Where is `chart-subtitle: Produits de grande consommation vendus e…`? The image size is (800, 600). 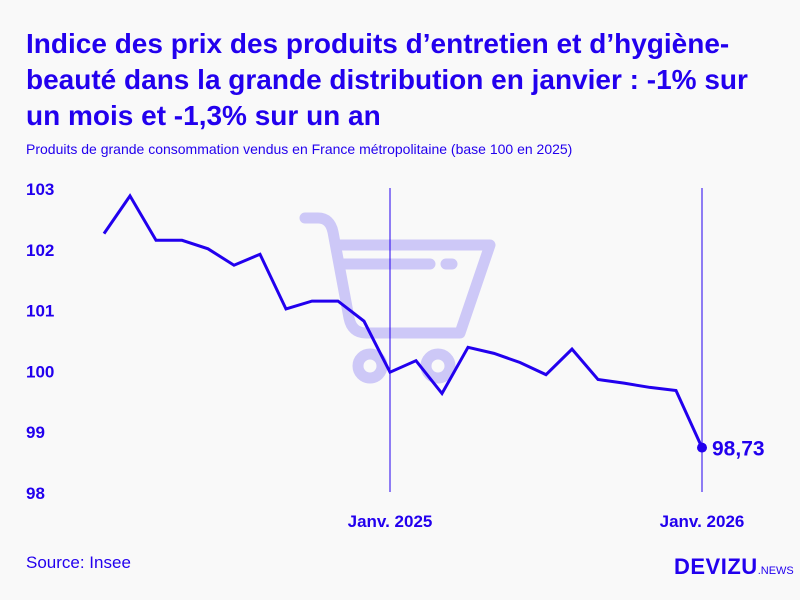 chart-subtitle: Produits de grande consommation vendus e… is located at coordinates (299, 149).